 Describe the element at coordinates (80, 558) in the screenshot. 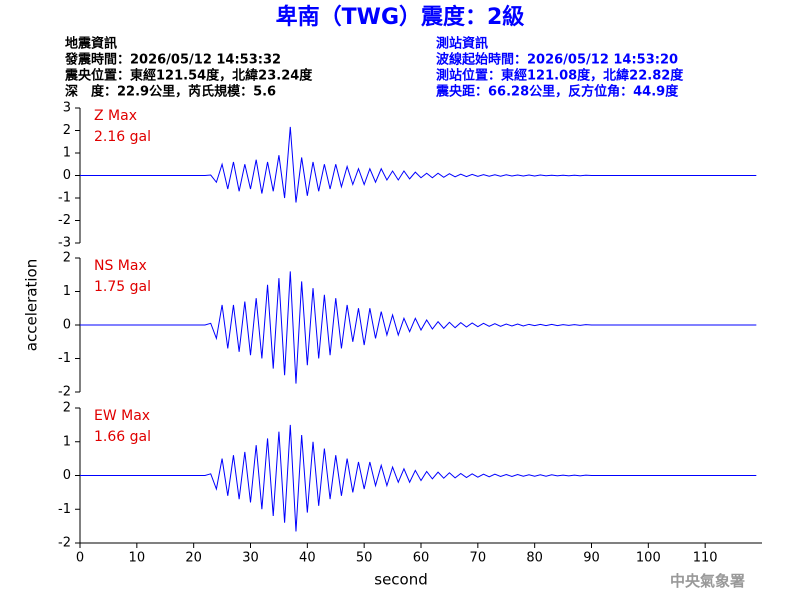

I see `x-tick-label: 0` at that location.